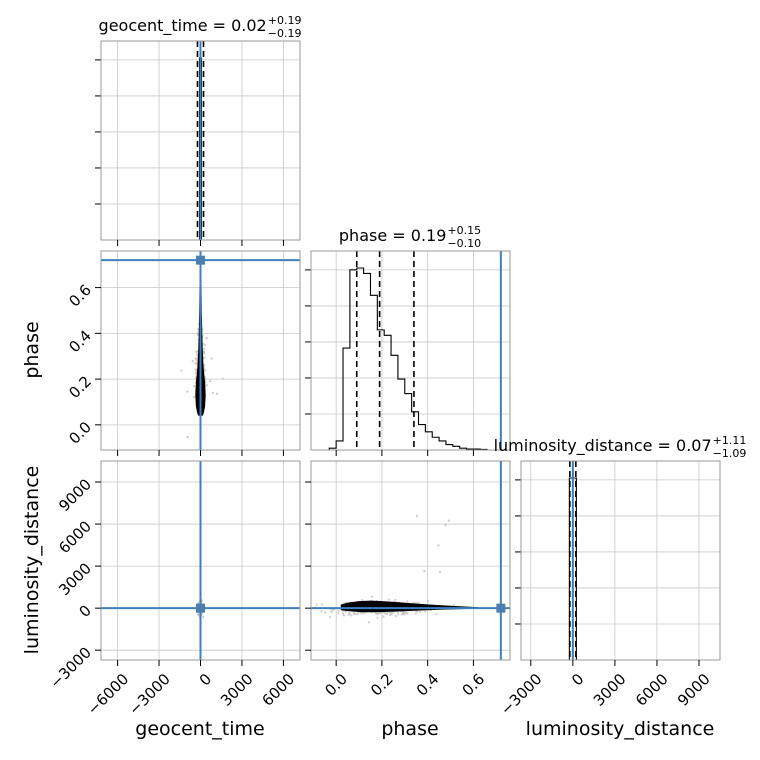 This screenshot has height=760, width=760. What do you see at coordinates (730, 440) in the screenshot?
I see `title-upper-luminosity_distance: +1.11` at bounding box center [730, 440].